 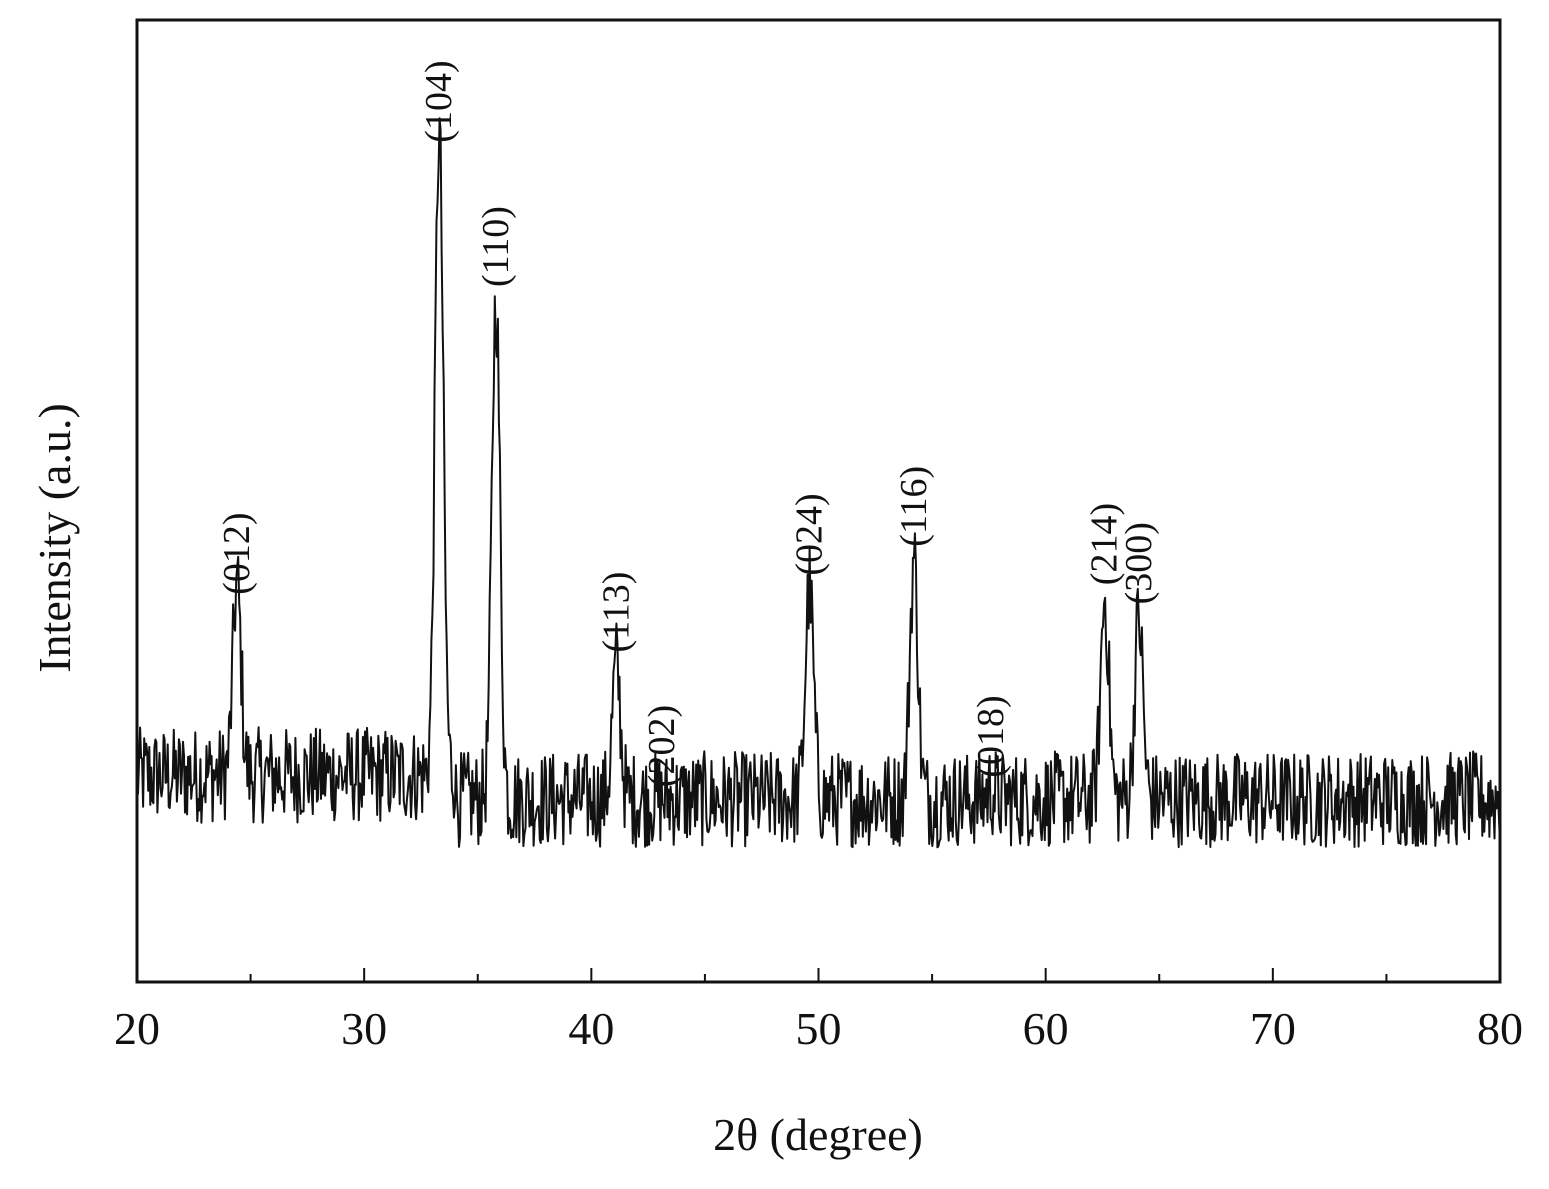 I want to click on y-axis-title: Intensity (a.u.), so click(x=54, y=538).